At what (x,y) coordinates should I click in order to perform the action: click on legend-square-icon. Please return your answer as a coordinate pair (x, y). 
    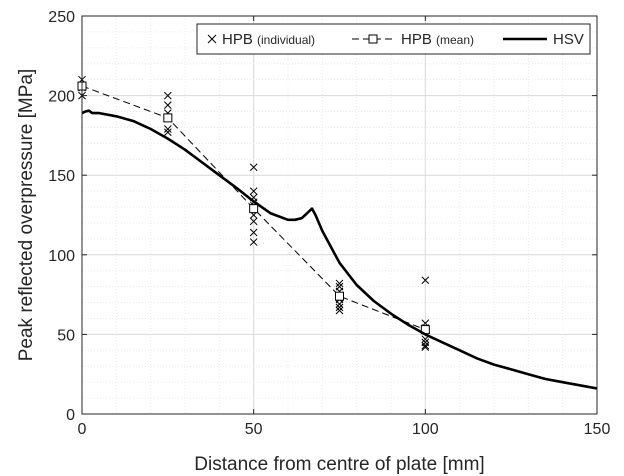
    Looking at the image, I should click on (373, 39).